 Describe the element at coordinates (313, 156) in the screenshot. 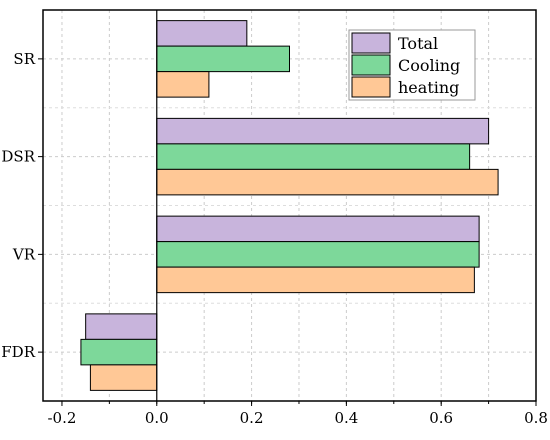

I see `bar-cooling-dsr` at that location.